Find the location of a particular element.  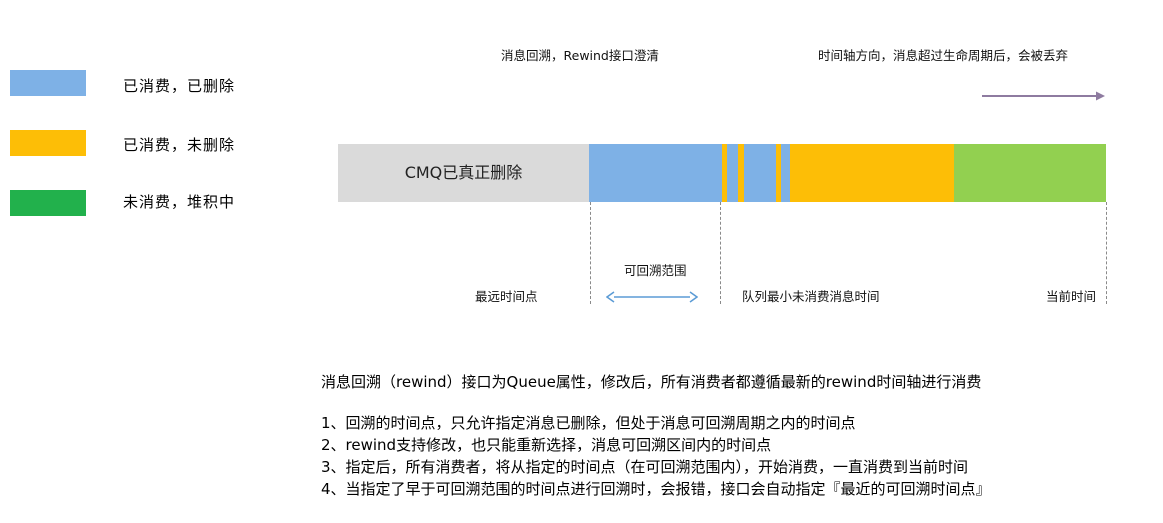

legend-swatch-consumed-deleted is located at coordinates (48, 83).